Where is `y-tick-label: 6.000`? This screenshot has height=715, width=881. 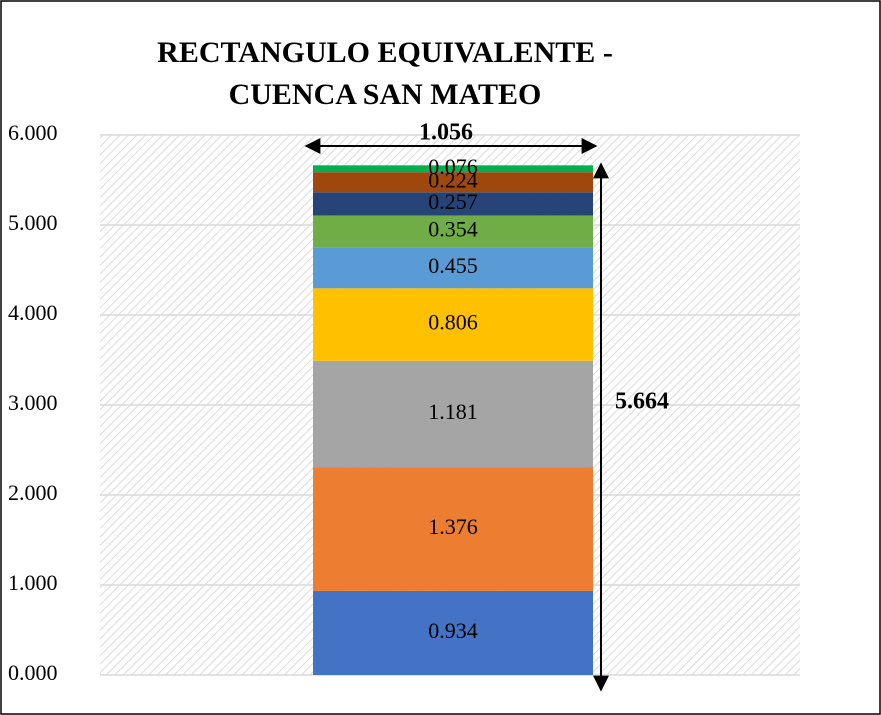
y-tick-label: 6.000 is located at coordinates (33, 132).